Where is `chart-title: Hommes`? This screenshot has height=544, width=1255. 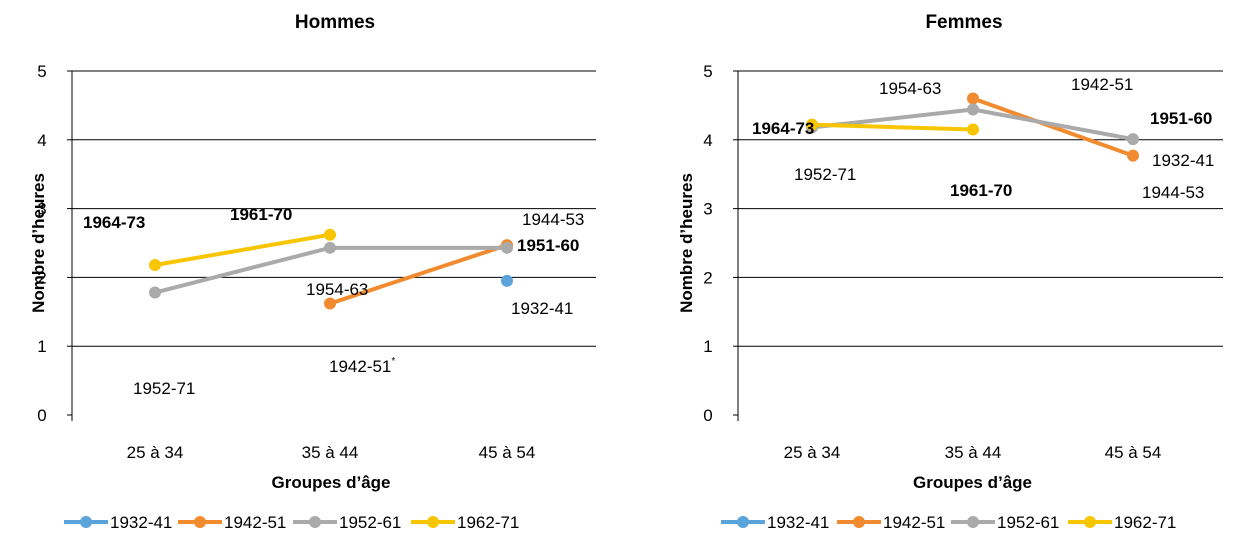 chart-title: Hommes is located at coordinates (335, 22).